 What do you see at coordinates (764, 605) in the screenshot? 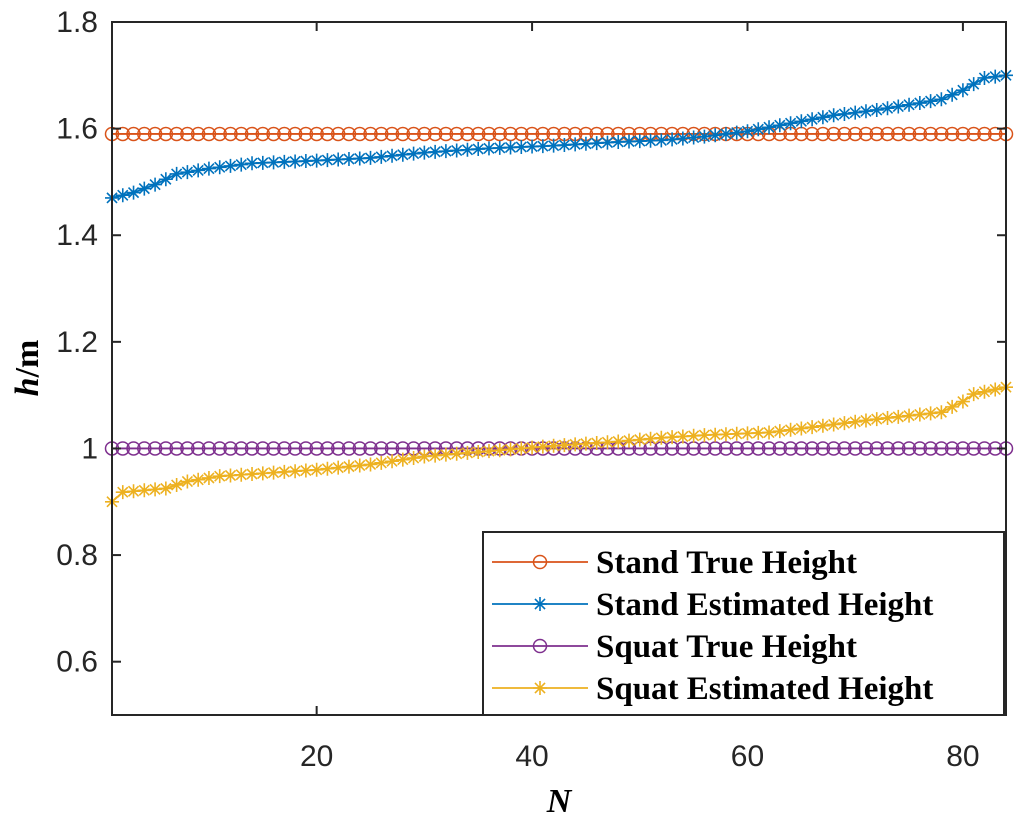
I see `legend-label-stand-estimated-height: Stand Estimated Height` at bounding box center [764, 605].